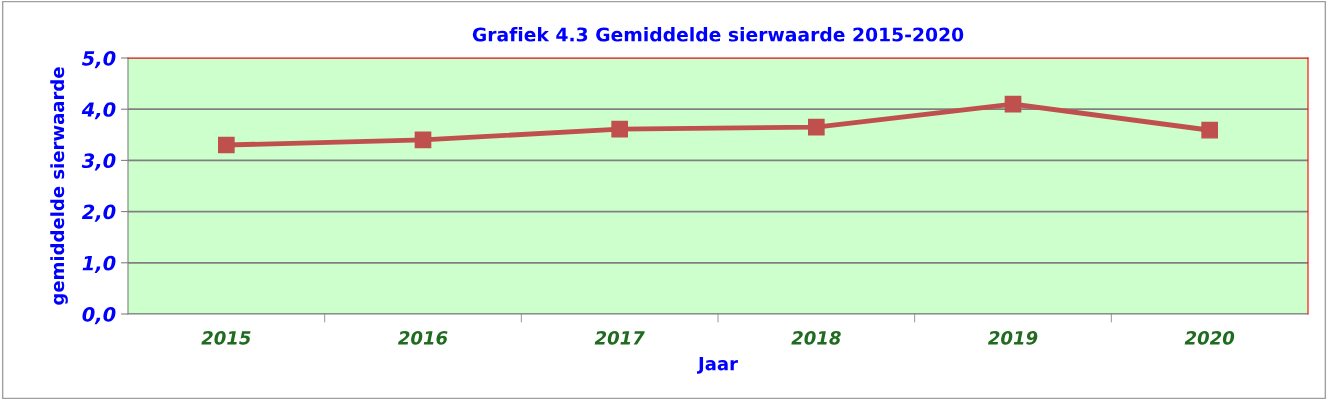 This screenshot has width=1328, height=400. I want to click on x-tick-label: 2018, so click(816, 337).